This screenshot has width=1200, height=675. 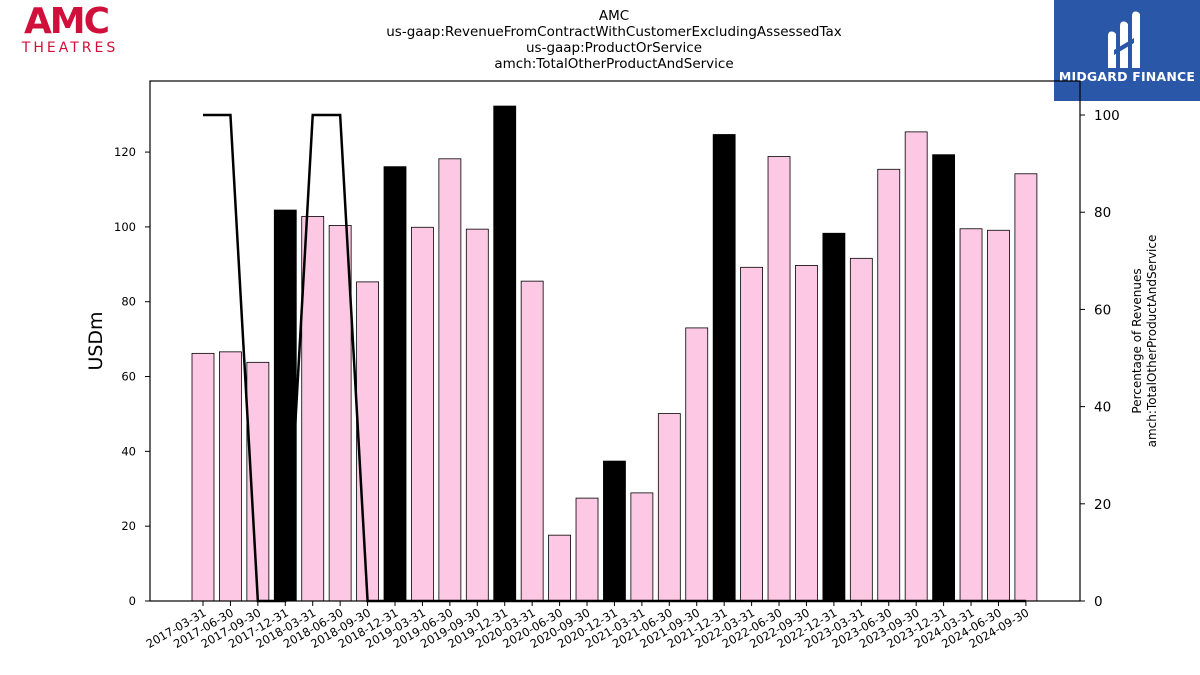 What do you see at coordinates (614, 16) in the screenshot?
I see `chart-title-line-1: AMC` at bounding box center [614, 16].